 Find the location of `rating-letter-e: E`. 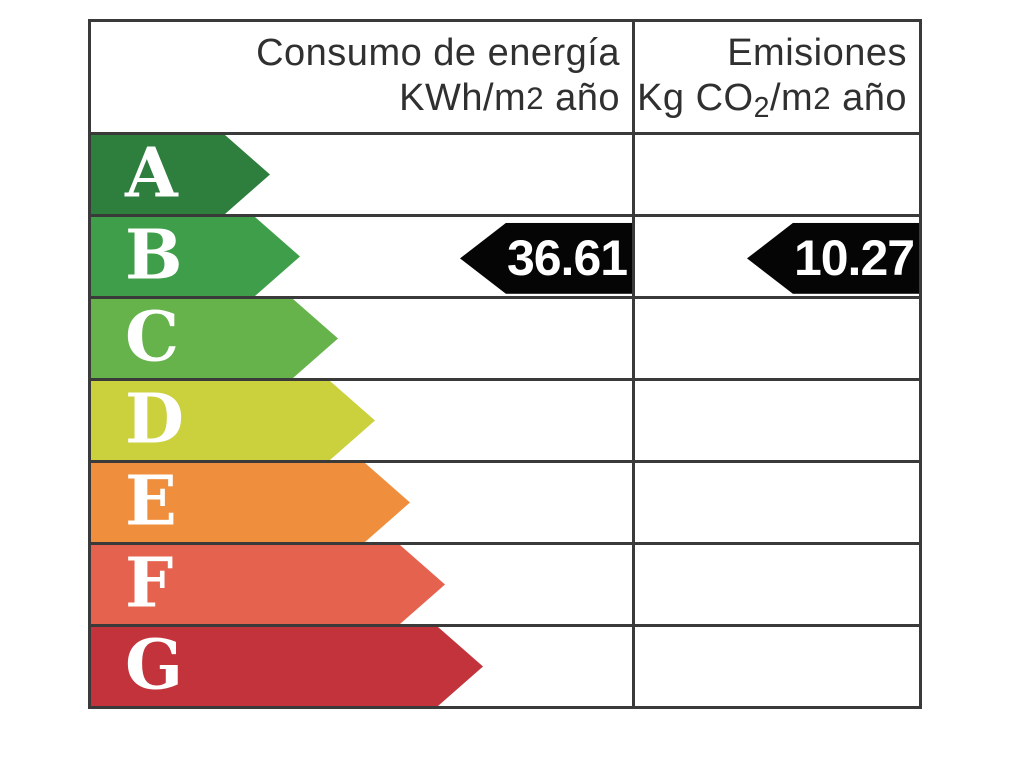

rating-letter-e: E is located at coordinates (151, 501).